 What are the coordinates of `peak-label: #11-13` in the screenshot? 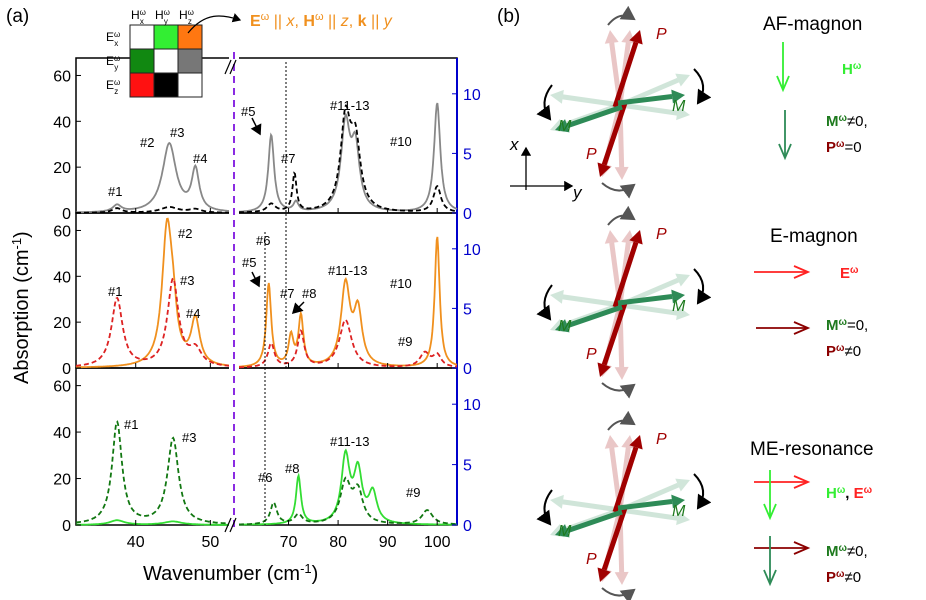 It's located at (348, 270).